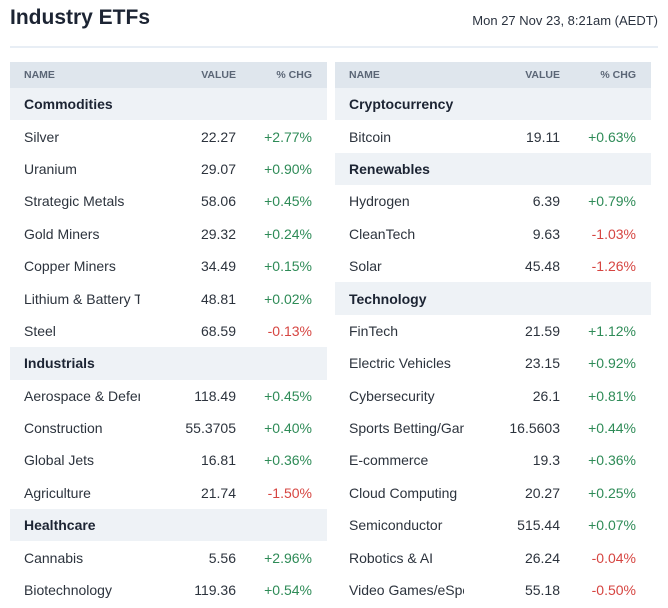  I want to click on etf-name: Solar, so click(365, 266).